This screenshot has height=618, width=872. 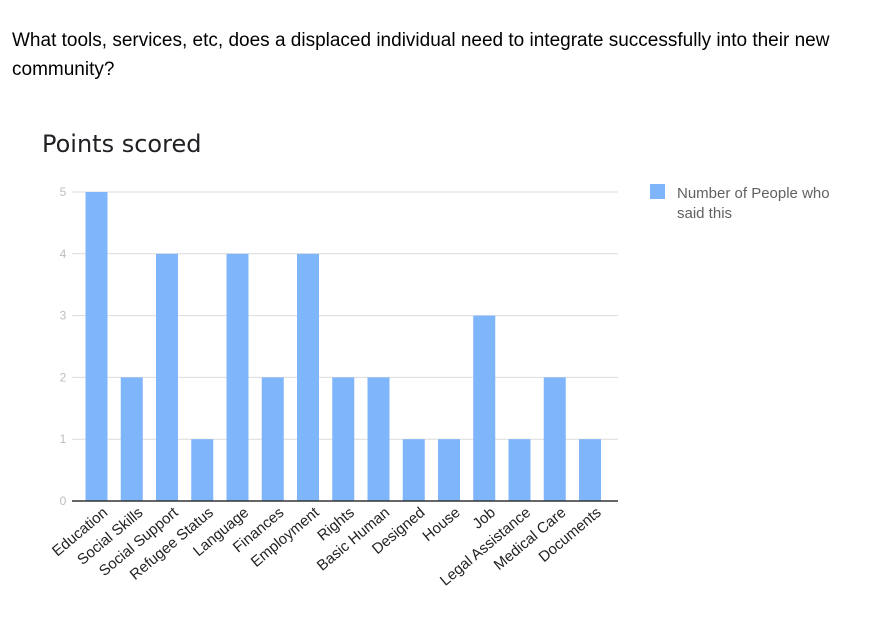 I want to click on legend-swatch, so click(x=657, y=191).